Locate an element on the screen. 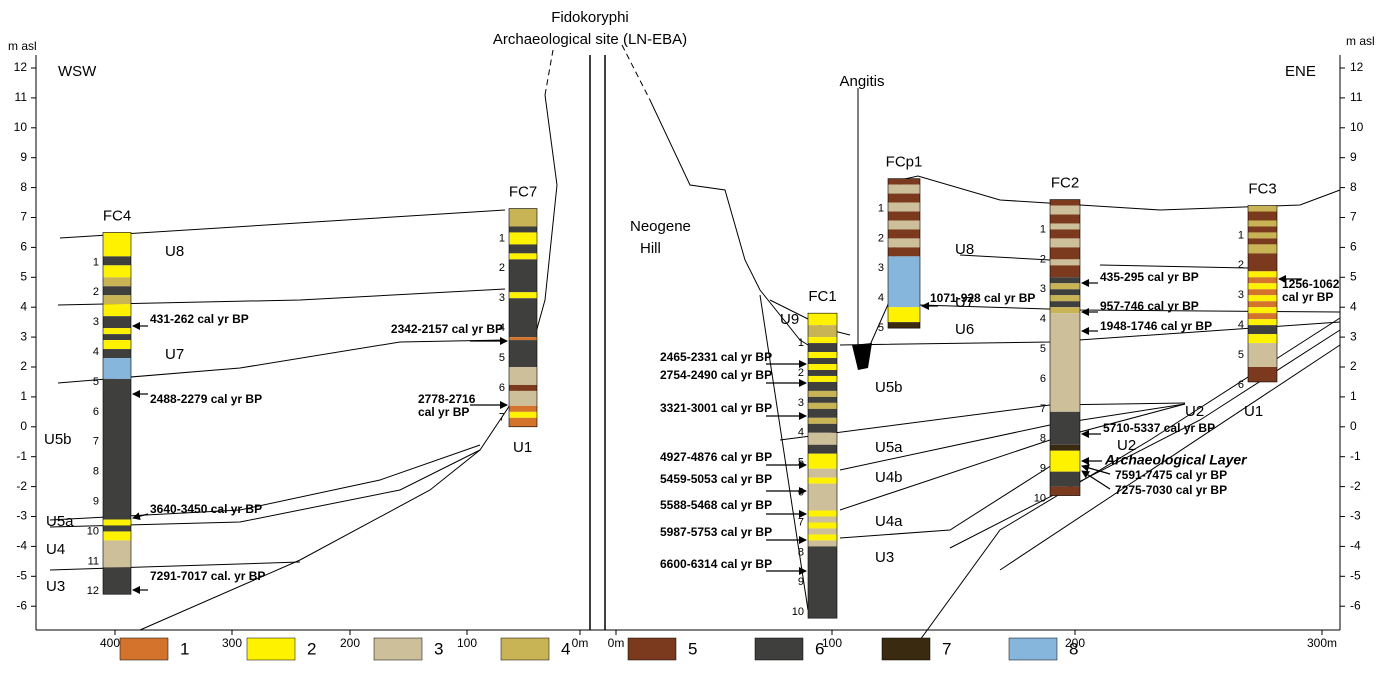 The width and height of the screenshot is (1379, 685). unit-label: U5b is located at coordinates (58, 439).